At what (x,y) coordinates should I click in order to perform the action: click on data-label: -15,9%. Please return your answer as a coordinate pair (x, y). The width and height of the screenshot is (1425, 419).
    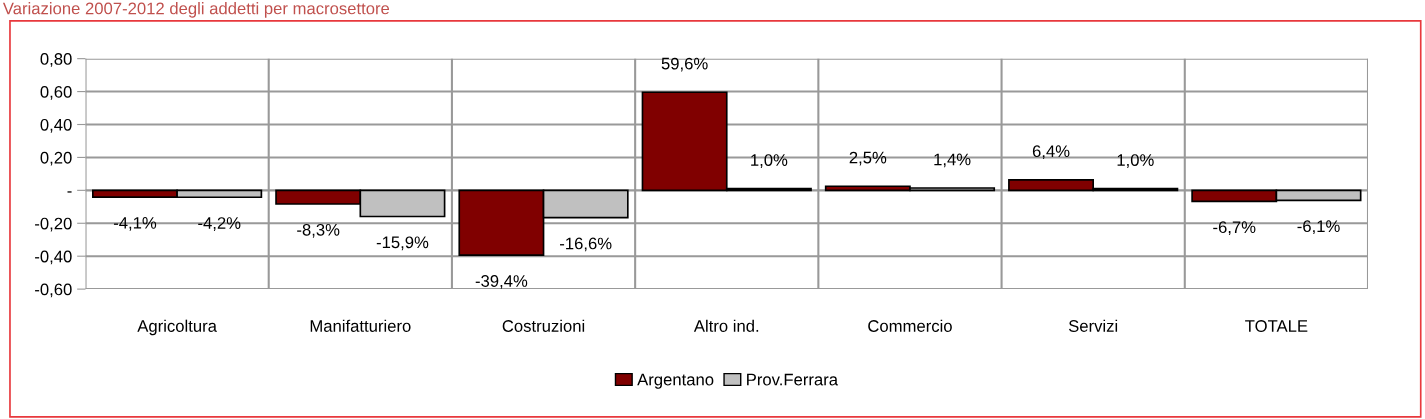
    Looking at the image, I should click on (402, 243).